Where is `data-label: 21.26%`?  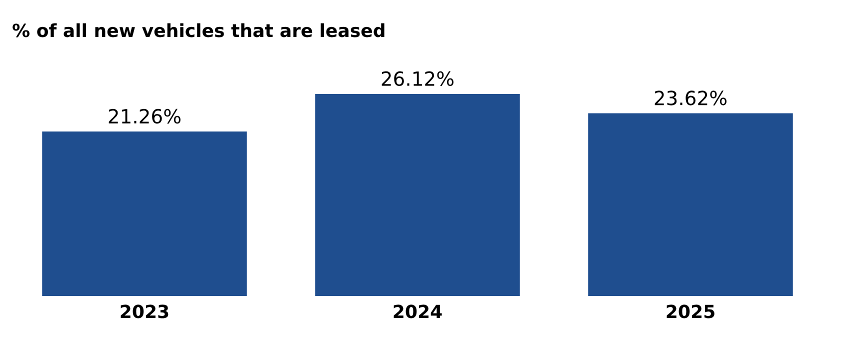 data-label: 21.26% is located at coordinates (144, 116).